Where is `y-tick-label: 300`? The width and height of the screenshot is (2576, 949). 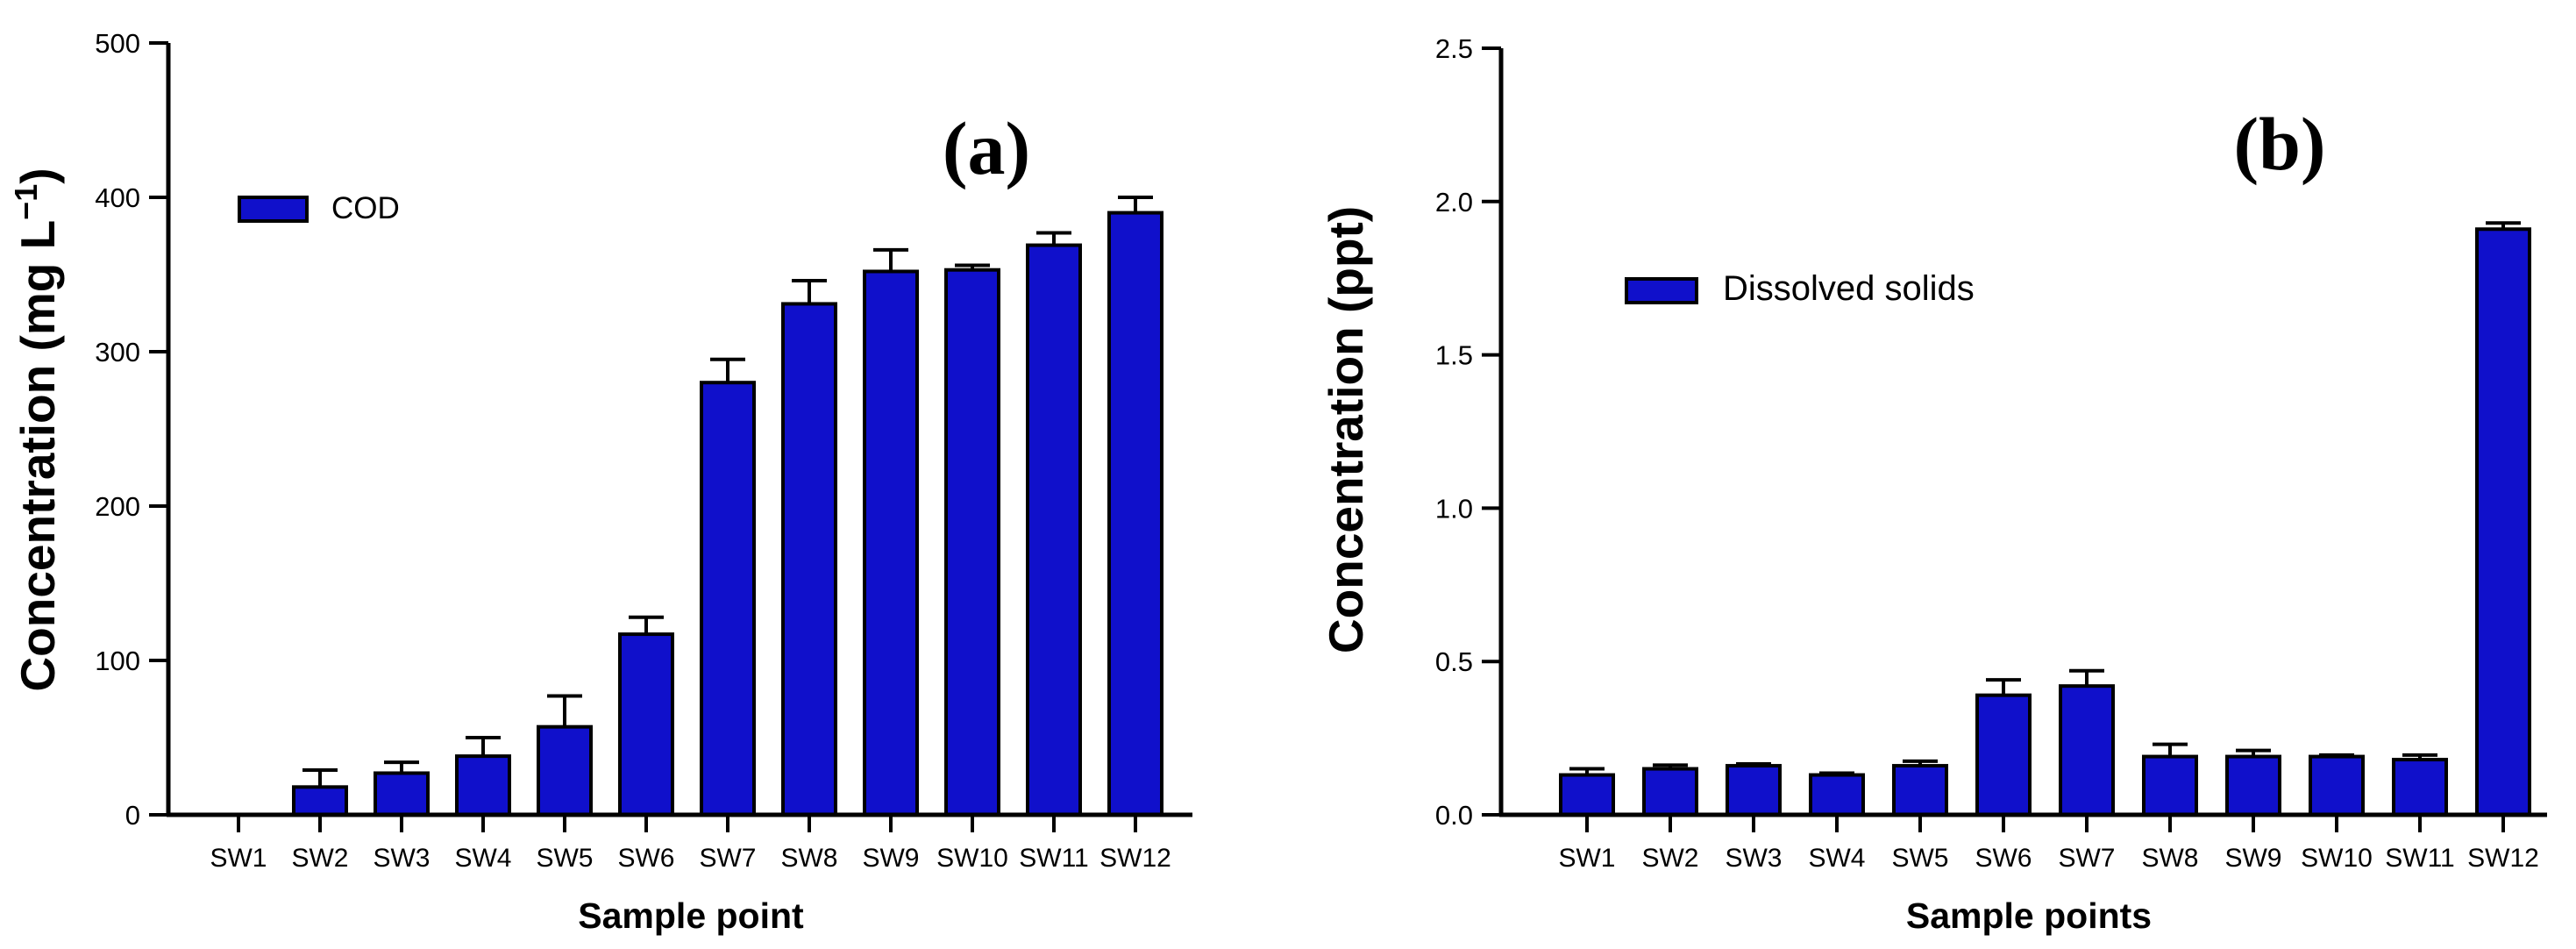 y-tick-label: 300 is located at coordinates (117, 352).